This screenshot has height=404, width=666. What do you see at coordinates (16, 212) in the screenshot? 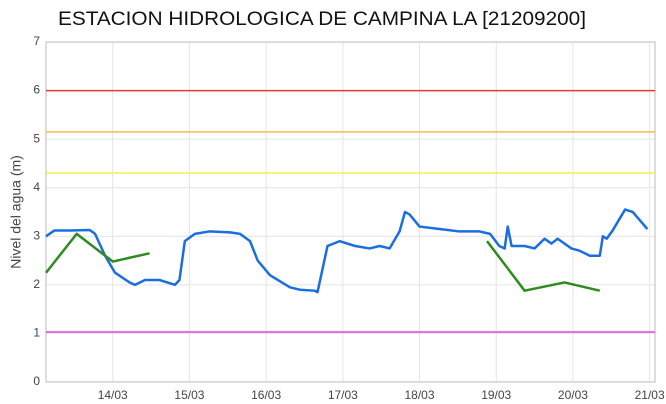
I see `y-axis-label: Nivel del agua (m)` at bounding box center [16, 212].